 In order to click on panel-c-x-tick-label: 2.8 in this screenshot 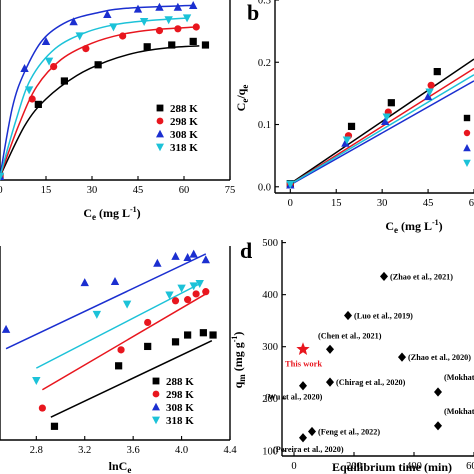, I will do `click(36, 450)`.